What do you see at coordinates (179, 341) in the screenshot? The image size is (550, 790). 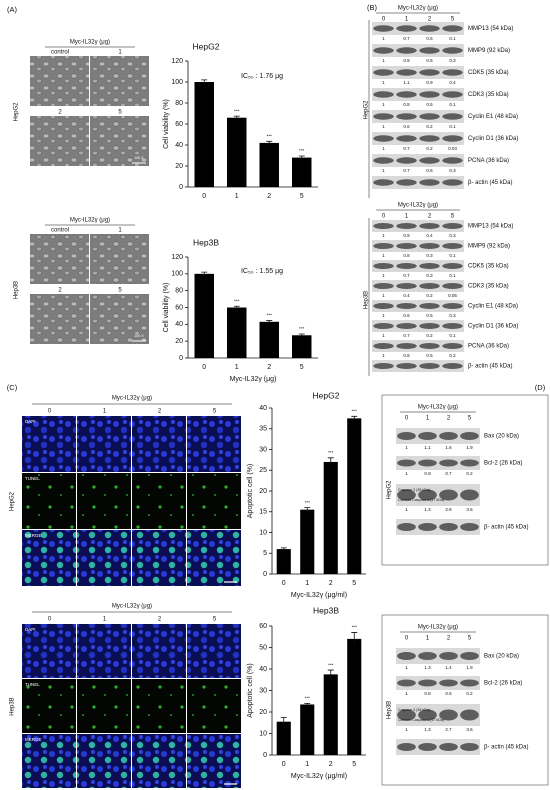 I see `y-tick-label: 20` at bounding box center [179, 341].